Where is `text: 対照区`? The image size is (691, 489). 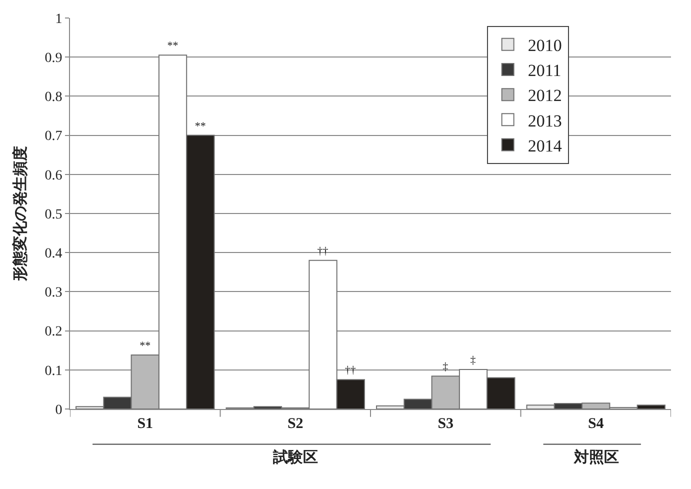 text: 対照区 is located at coordinates (596, 457).